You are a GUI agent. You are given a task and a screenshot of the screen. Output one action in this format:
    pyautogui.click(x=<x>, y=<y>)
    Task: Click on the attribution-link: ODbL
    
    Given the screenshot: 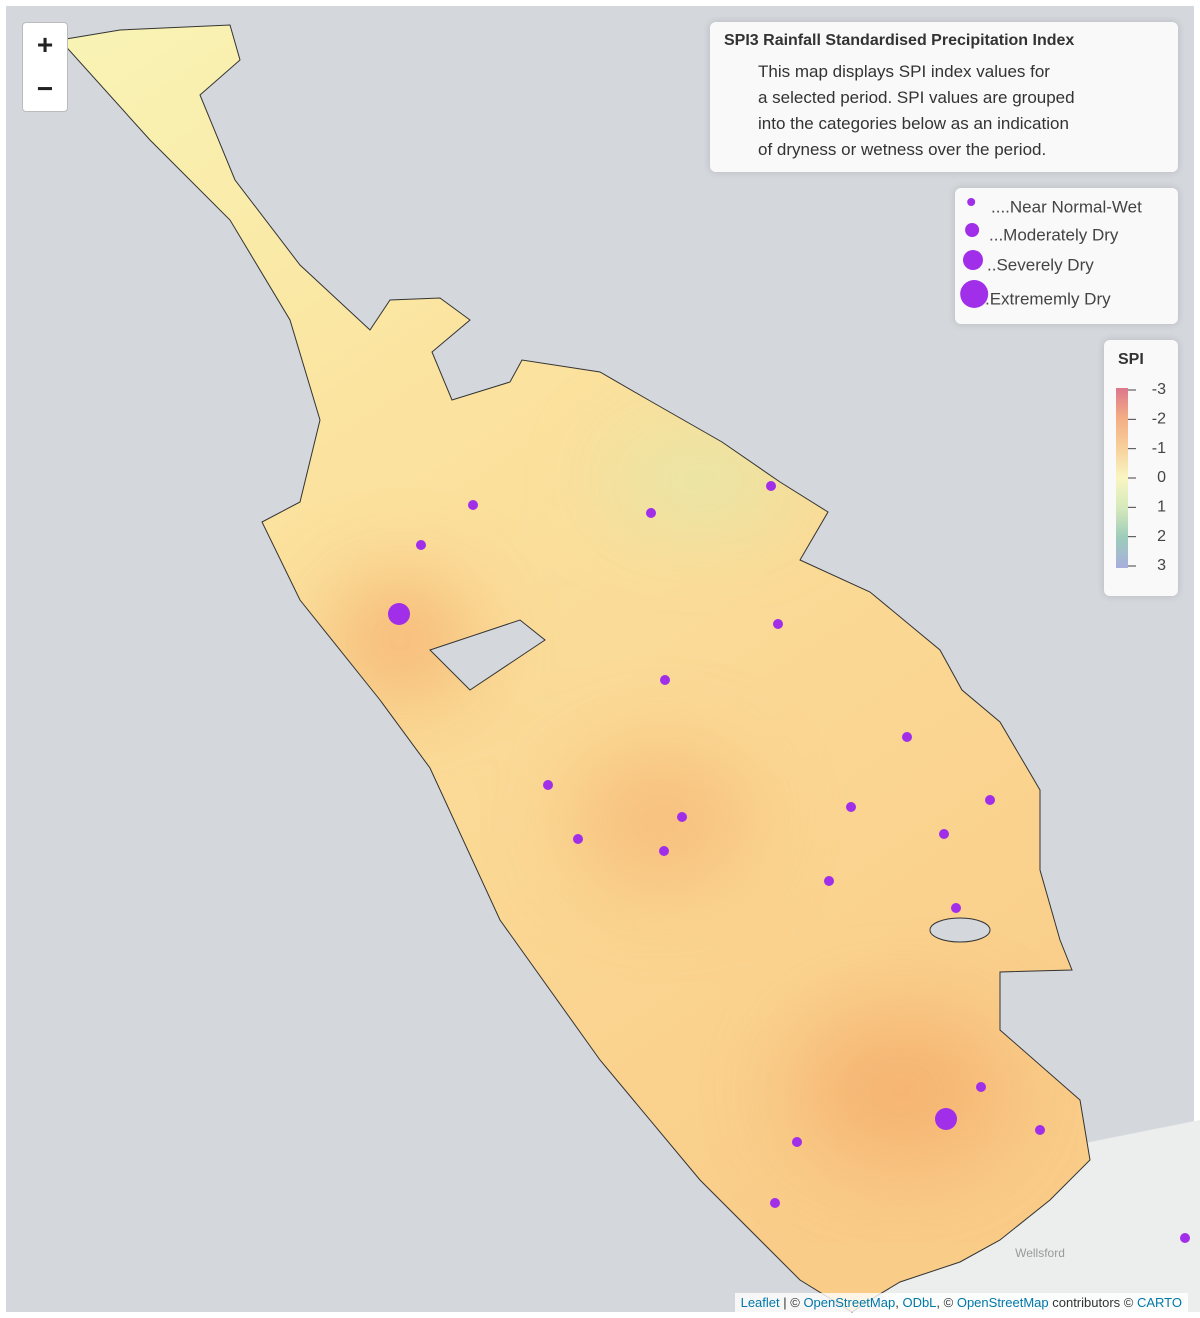 What is the action you would take?
    pyautogui.click(x=919, y=1302)
    